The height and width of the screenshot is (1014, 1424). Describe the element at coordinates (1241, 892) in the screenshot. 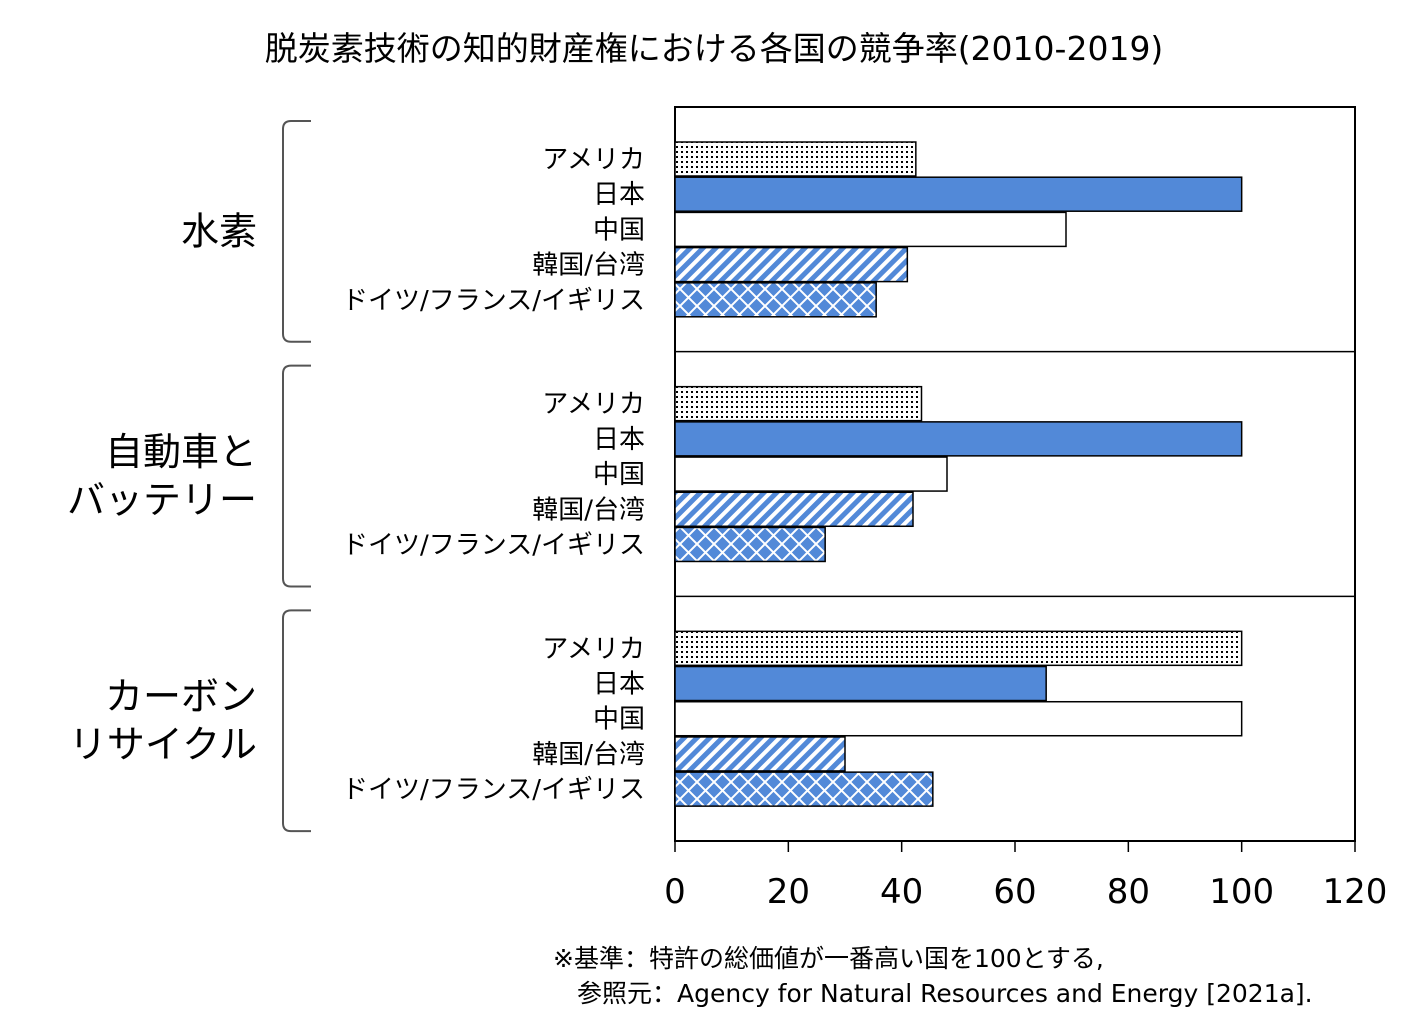

I see `x-tick-label: 100` at that location.